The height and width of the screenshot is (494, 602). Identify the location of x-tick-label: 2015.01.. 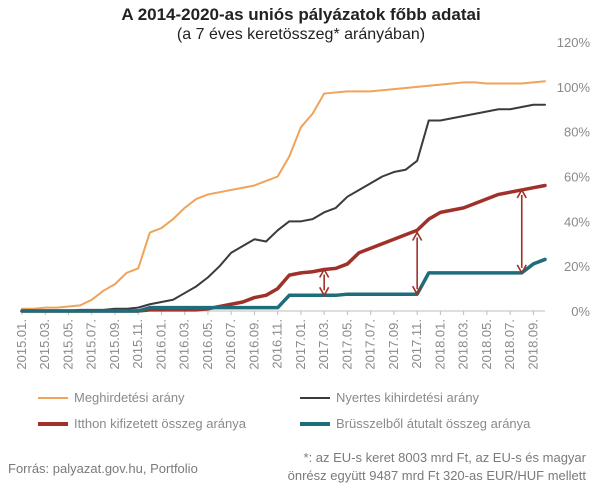
(21, 344).